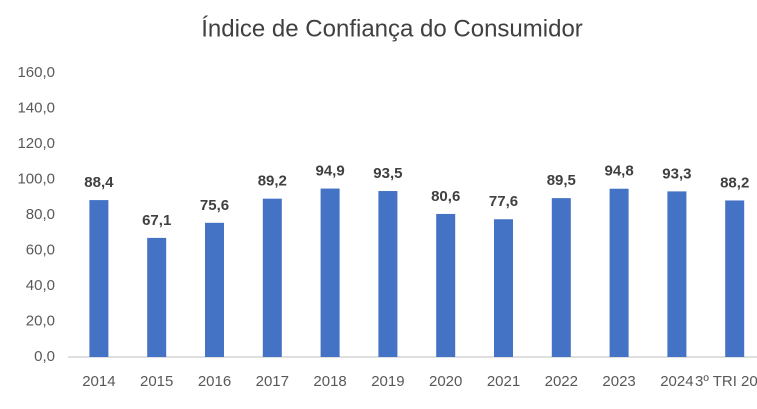 This screenshot has height=409, width=757. What do you see at coordinates (99, 182) in the screenshot?
I see `data-label: 88,4` at bounding box center [99, 182].